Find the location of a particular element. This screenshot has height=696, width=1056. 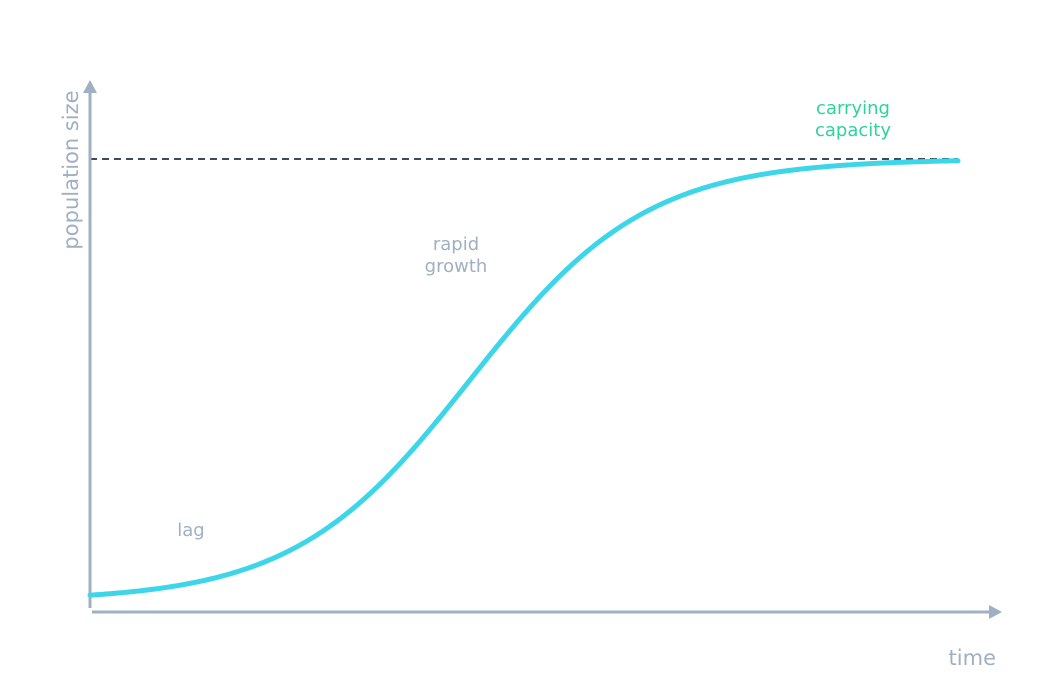

y-axis-arrow is located at coordinates (90, 86).